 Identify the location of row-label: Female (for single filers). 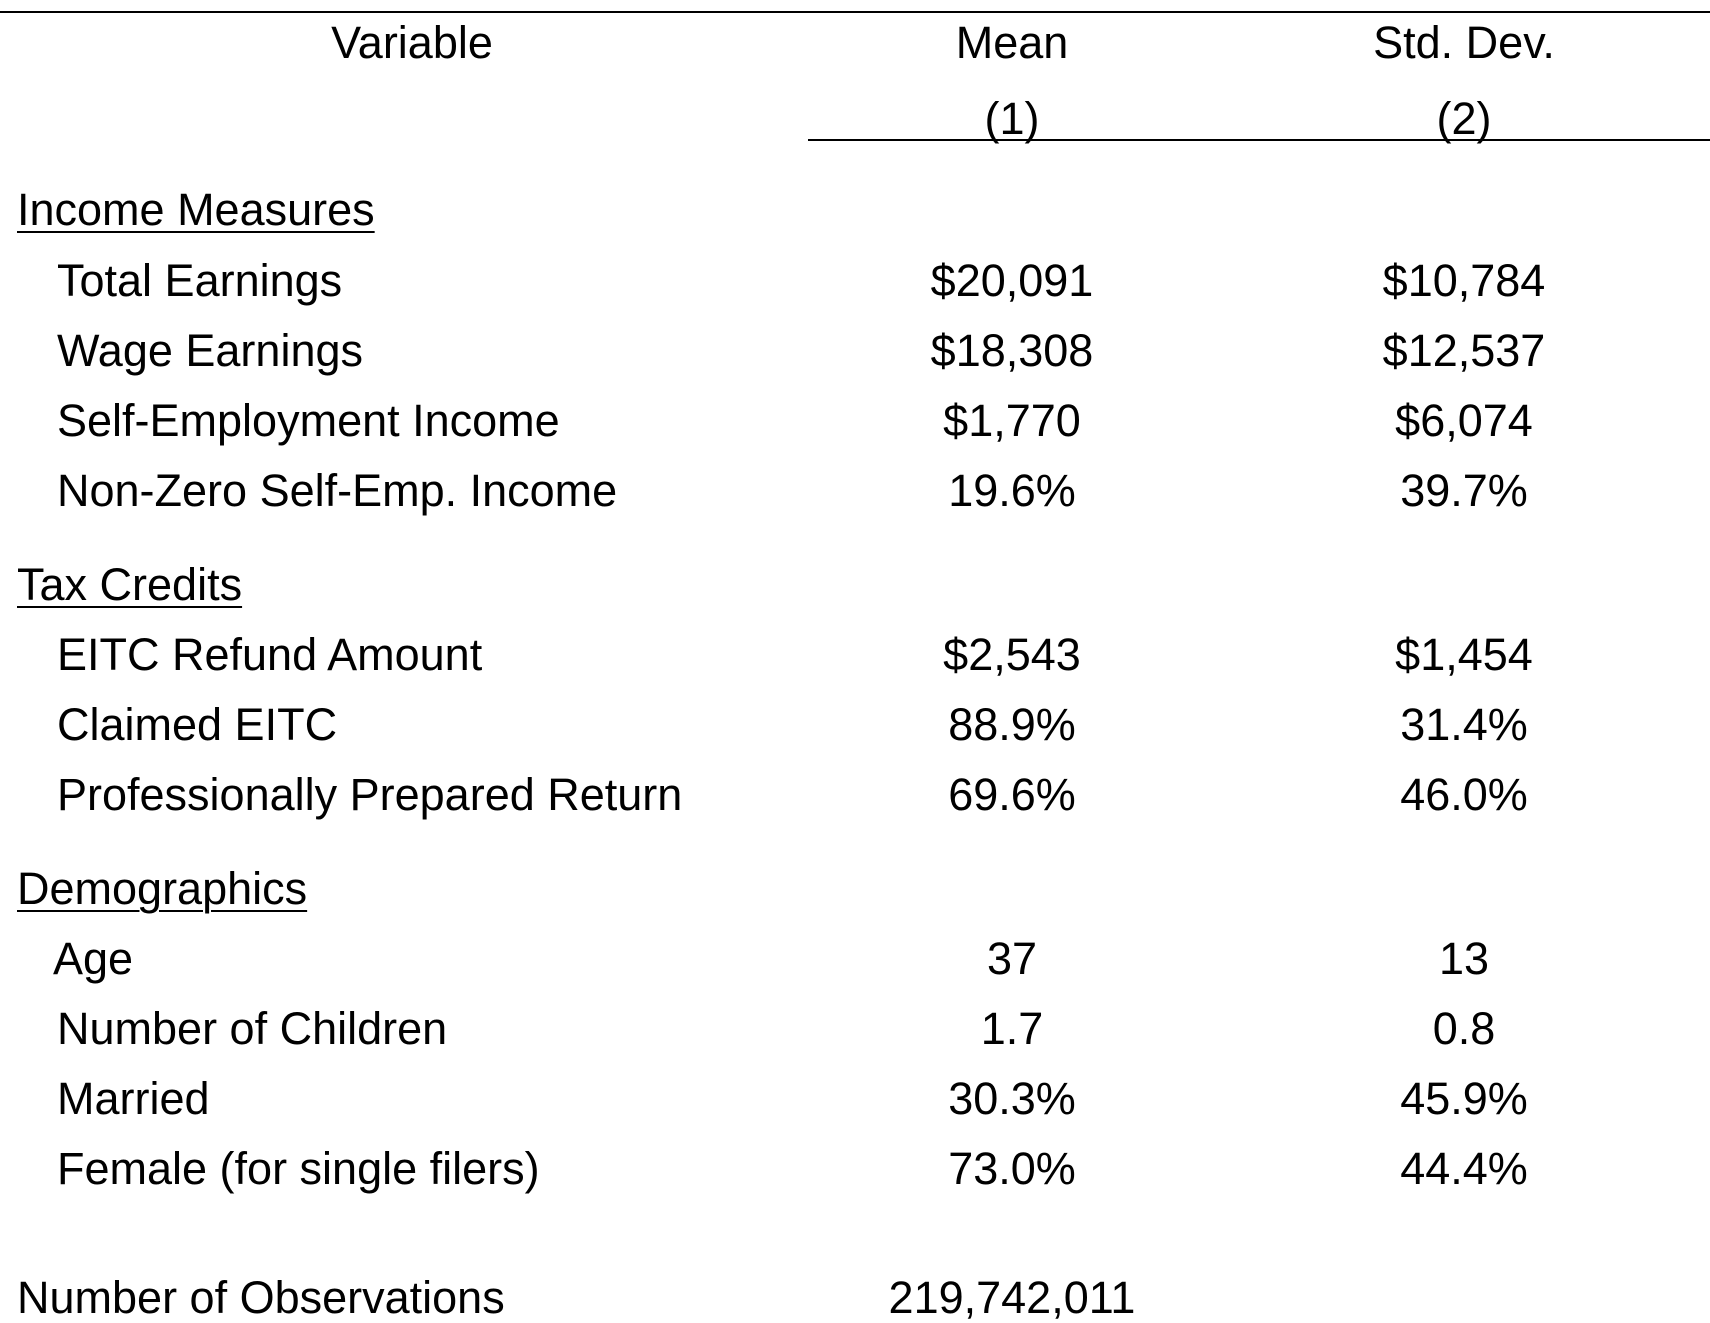
(298, 1168).